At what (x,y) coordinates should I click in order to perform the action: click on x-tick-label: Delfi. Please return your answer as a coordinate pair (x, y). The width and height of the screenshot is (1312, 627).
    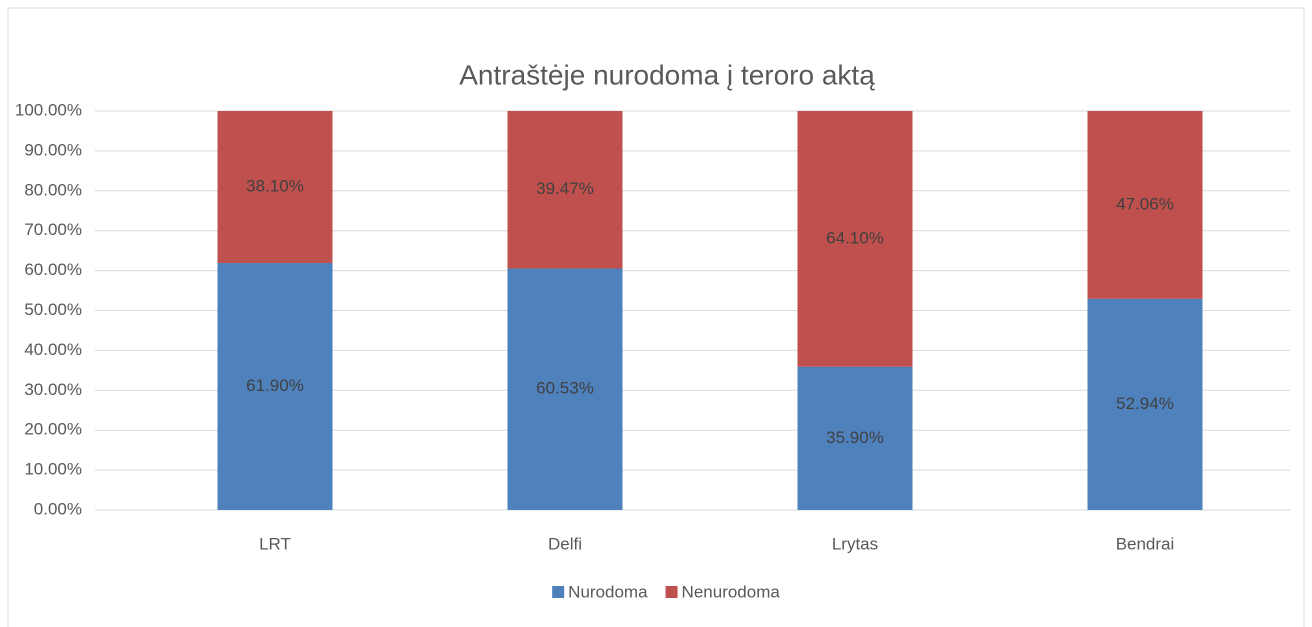
    Looking at the image, I should click on (565, 543).